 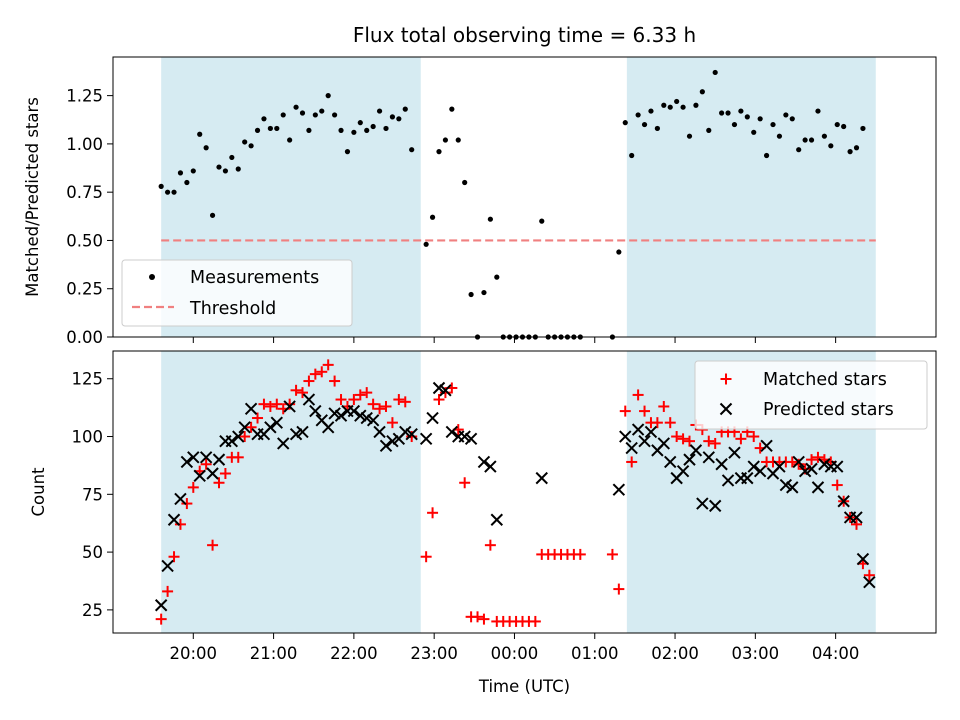 What do you see at coordinates (524, 686) in the screenshot?
I see `x-axis-label: Time (UTC)` at bounding box center [524, 686].